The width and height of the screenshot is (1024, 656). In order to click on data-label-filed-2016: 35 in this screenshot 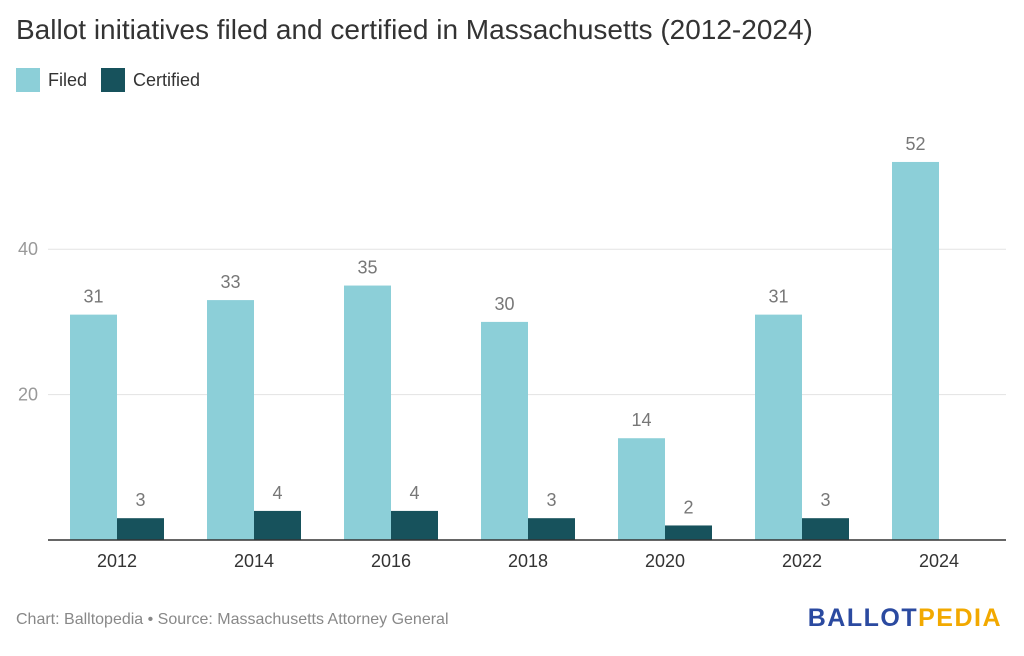, I will do `click(367, 268)`.